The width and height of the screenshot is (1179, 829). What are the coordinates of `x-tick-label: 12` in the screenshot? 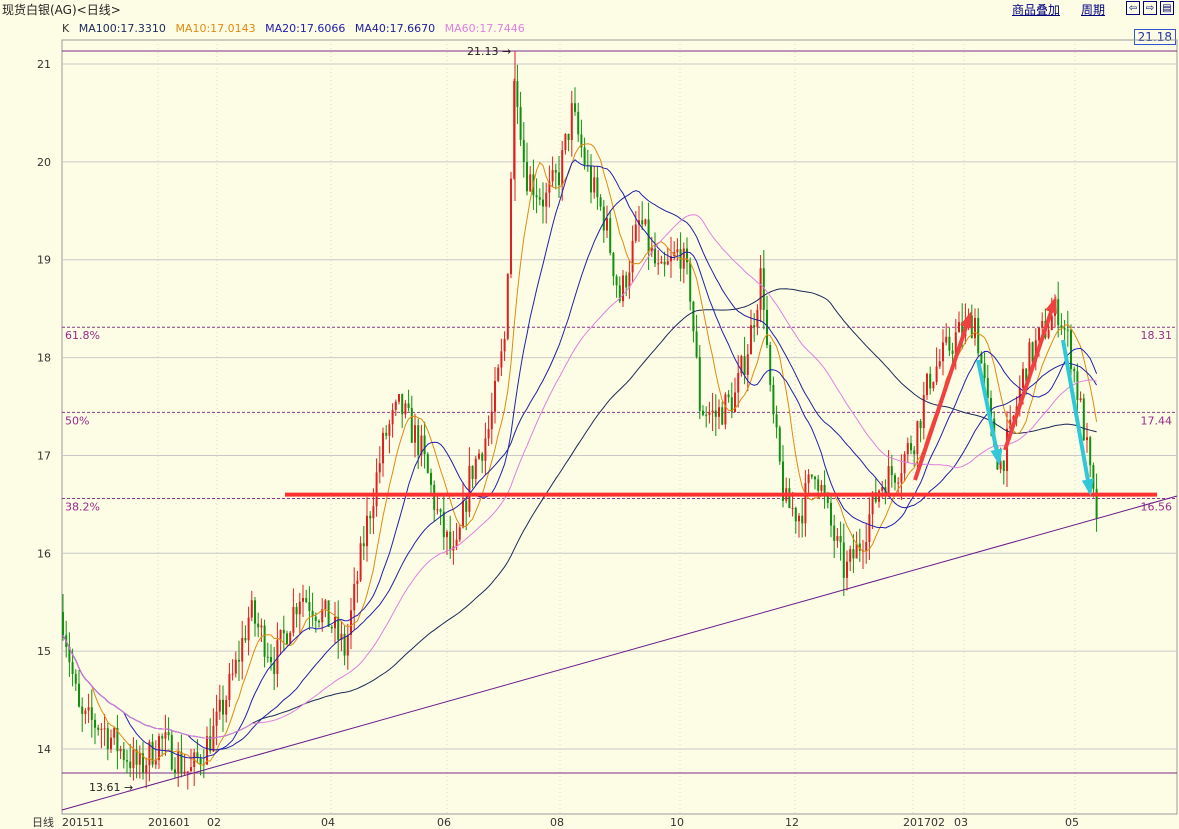 It's located at (792, 822).